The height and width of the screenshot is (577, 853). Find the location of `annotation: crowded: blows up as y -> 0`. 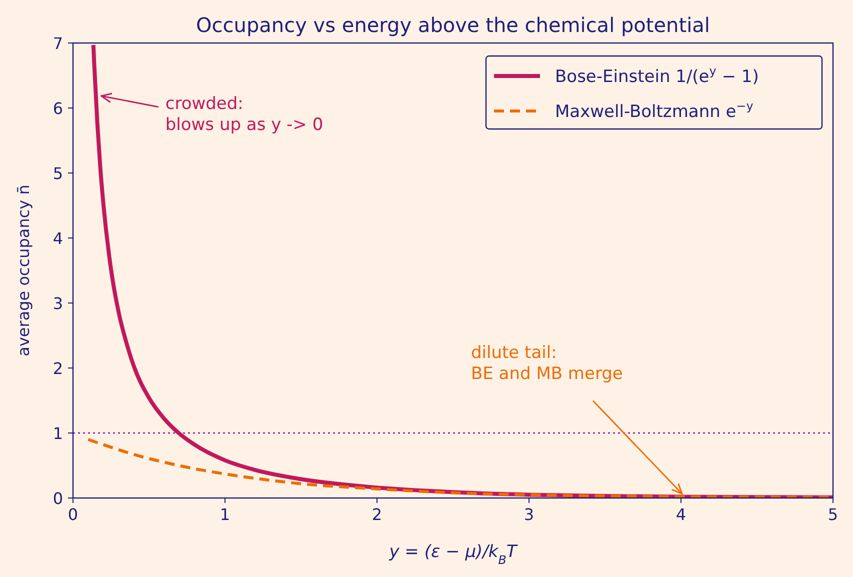

annotation: crowded: blows up as y -> 0 is located at coordinates (244, 114).